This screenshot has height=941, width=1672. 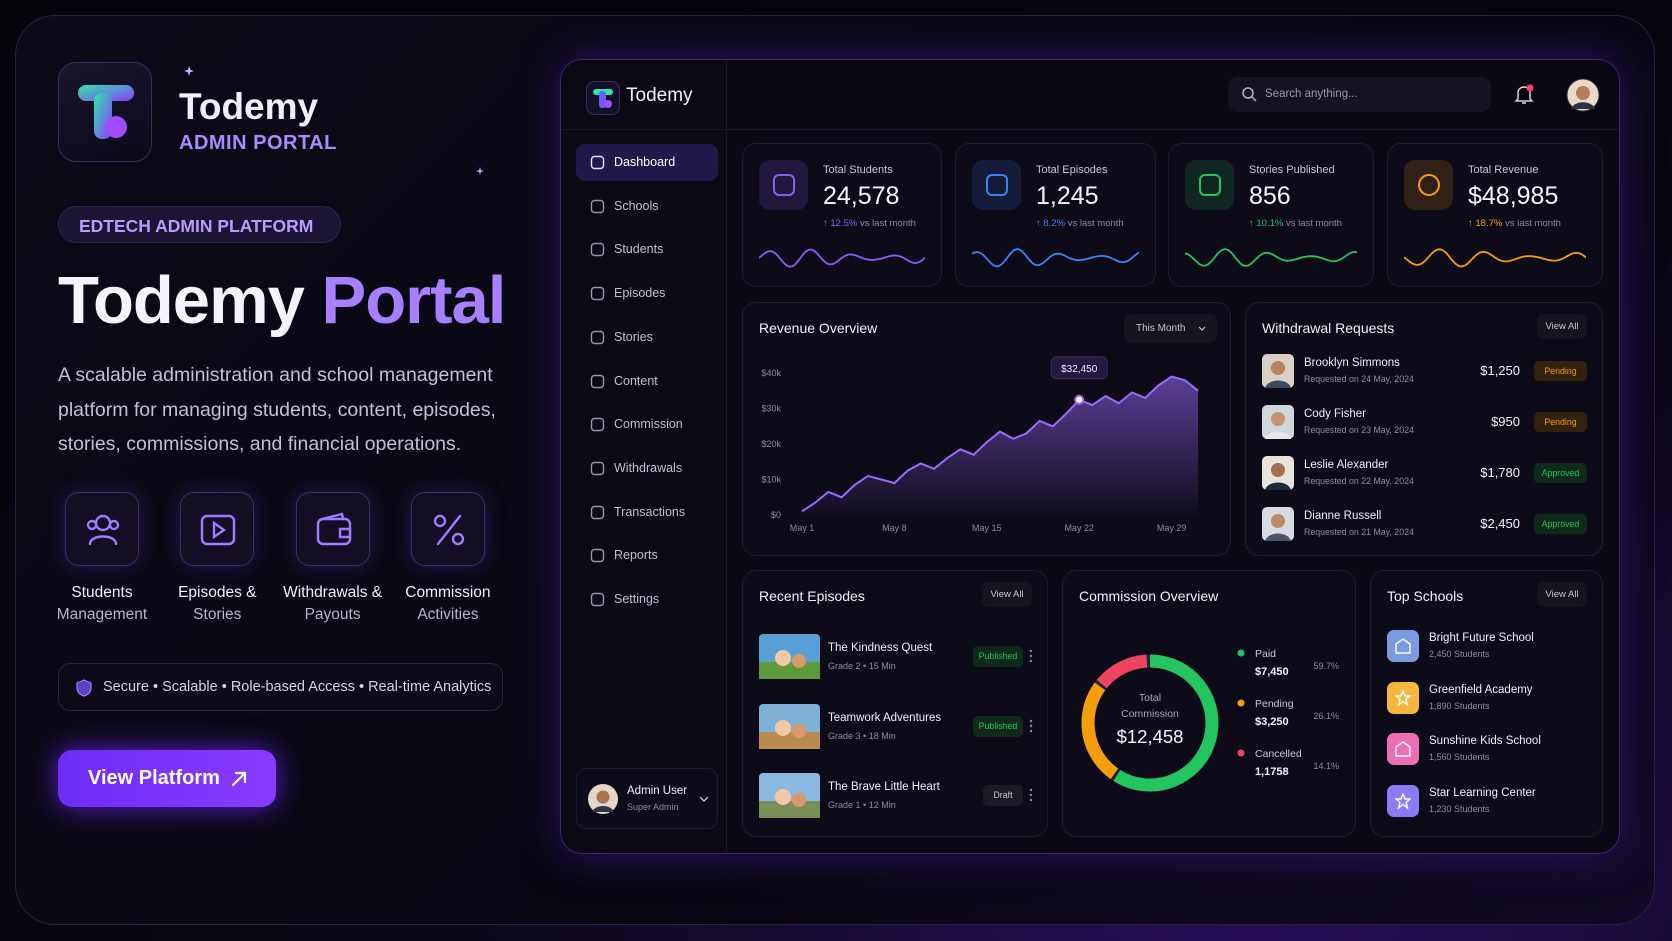 What do you see at coordinates (771, 444) in the screenshot?
I see `y-tick-label: $20k` at bounding box center [771, 444].